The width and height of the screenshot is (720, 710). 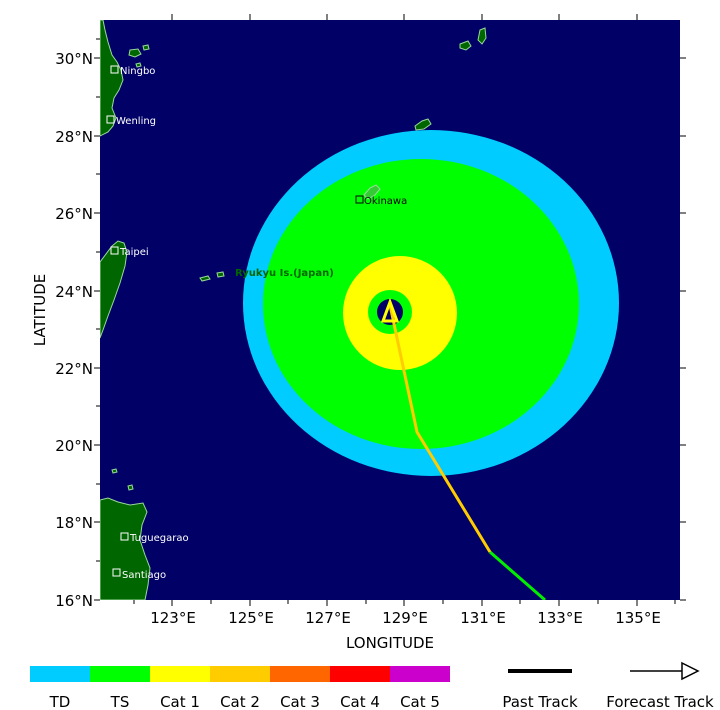 I want to click on forecast-track-legend-label: Forecast Track, so click(x=660, y=701).